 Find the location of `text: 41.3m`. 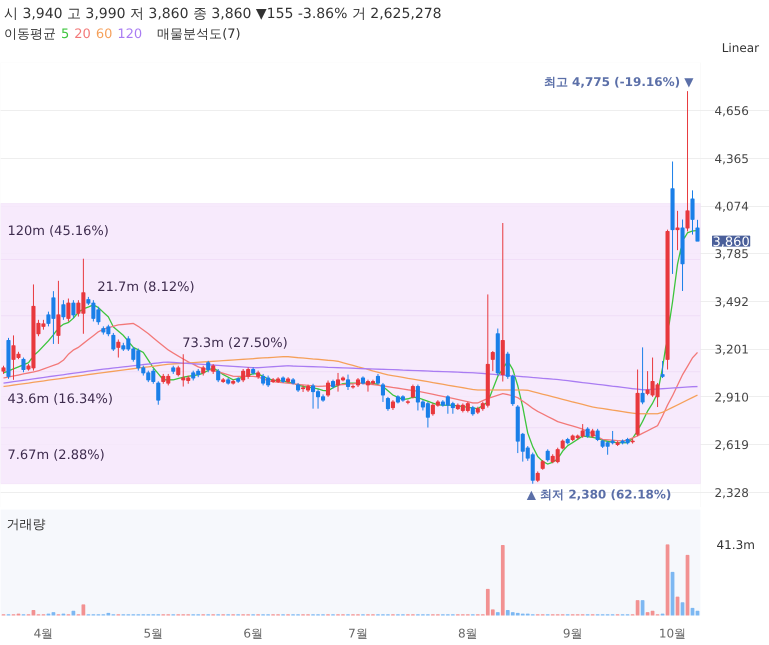

text: 41.3m is located at coordinates (735, 545).